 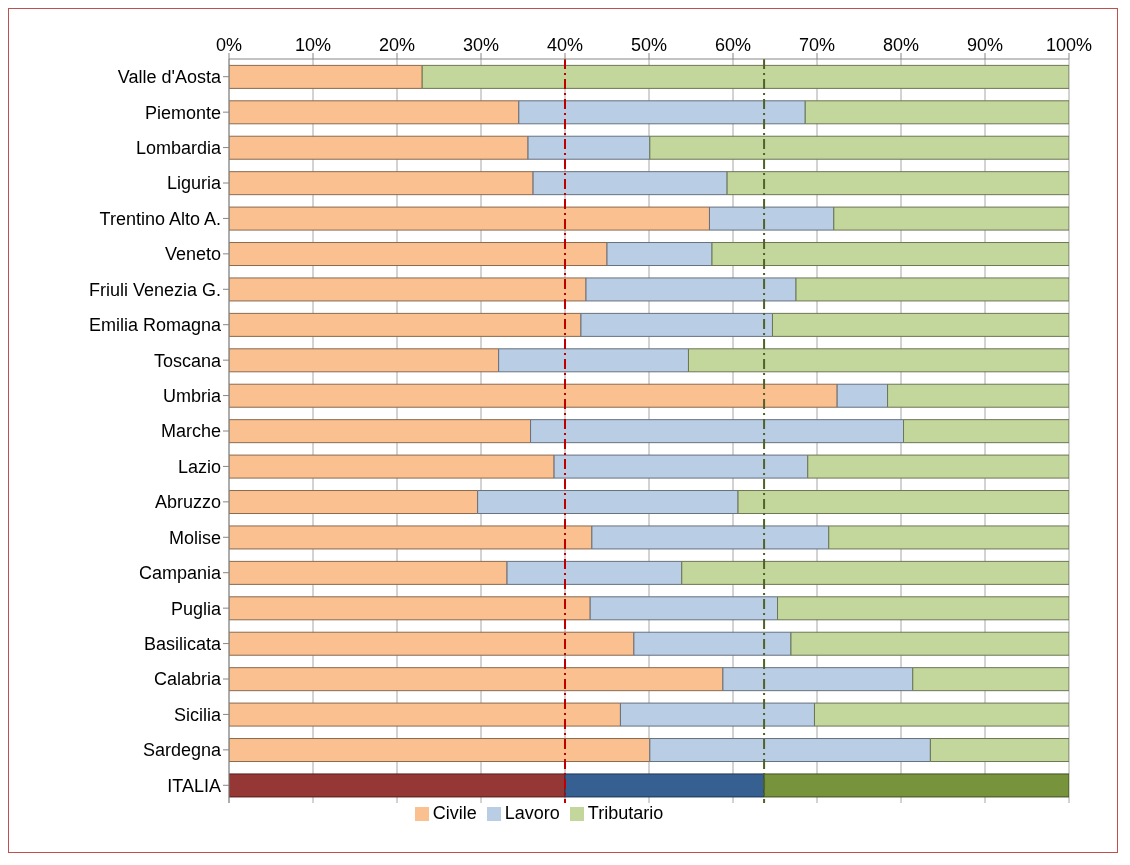 What do you see at coordinates (817, 45) in the screenshot?
I see `x-tick-label: 70%` at bounding box center [817, 45].